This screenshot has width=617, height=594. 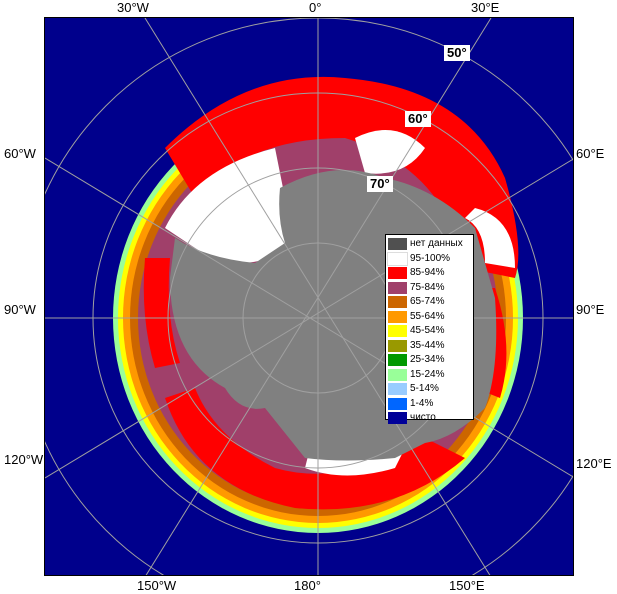 What do you see at coordinates (157, 585) in the screenshot?
I see `lon-label-bottom-0: 150°W` at bounding box center [157, 585].